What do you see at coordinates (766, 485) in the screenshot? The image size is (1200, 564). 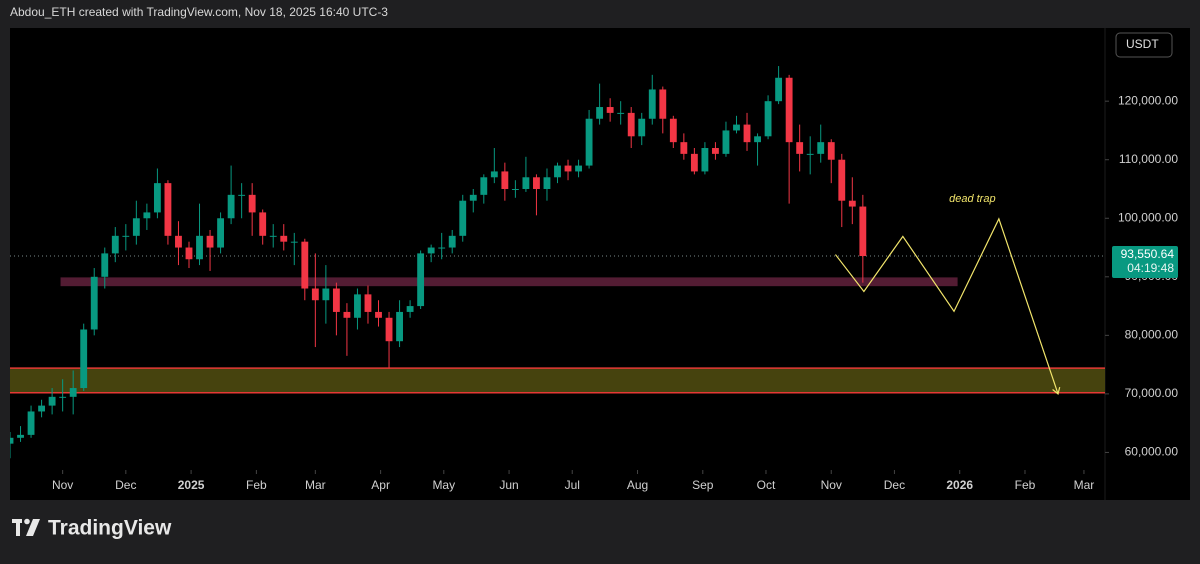 I see `x-tick-label: Oct` at bounding box center [766, 485].